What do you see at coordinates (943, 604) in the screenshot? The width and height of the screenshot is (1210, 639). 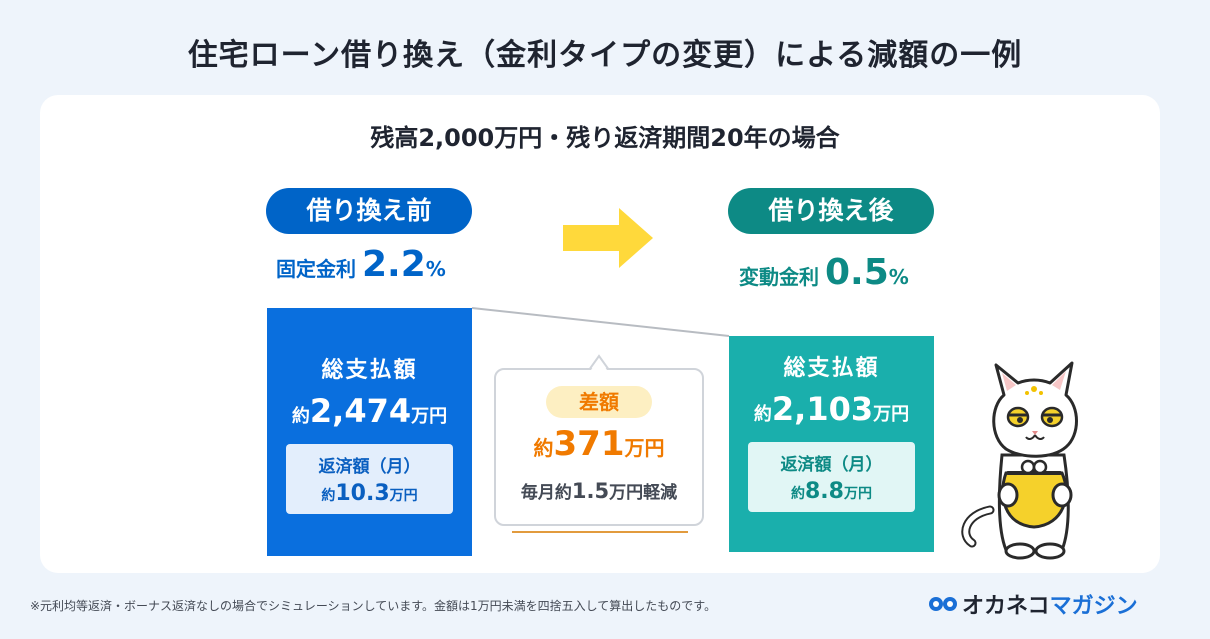 I see `logo-mark-icon` at bounding box center [943, 604].